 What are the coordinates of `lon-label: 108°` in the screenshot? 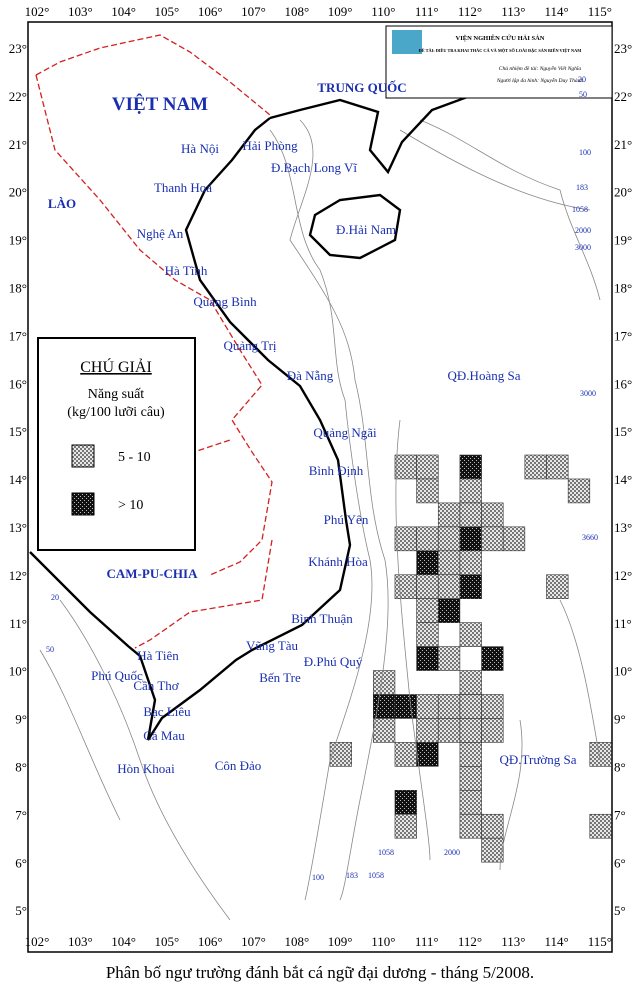 It's located at (296, 11).